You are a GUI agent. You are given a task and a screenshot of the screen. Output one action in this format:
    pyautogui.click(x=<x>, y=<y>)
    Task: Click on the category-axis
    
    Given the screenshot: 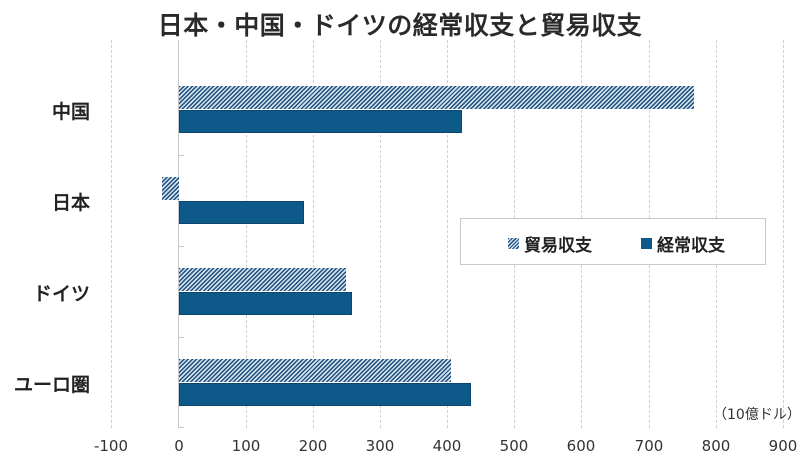 What is the action you would take?
    pyautogui.click(x=178, y=234)
    